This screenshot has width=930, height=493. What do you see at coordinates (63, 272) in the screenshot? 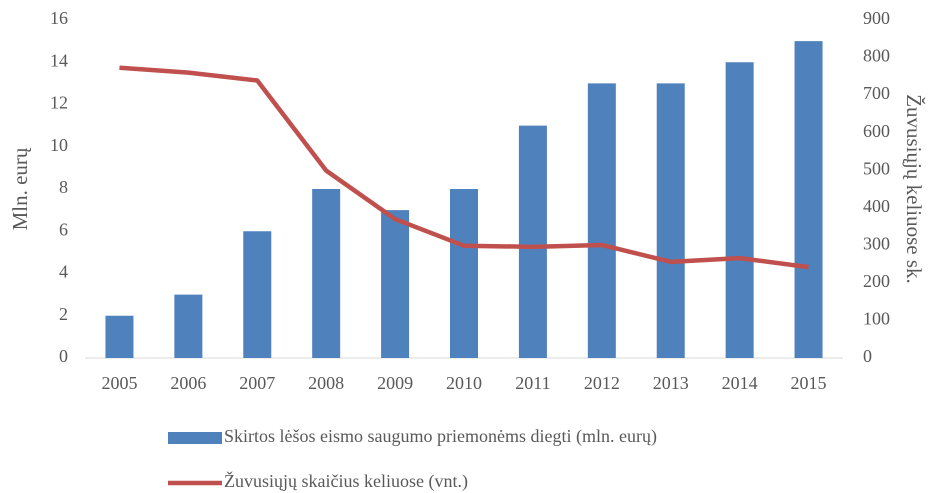
I see `y-tick-label: 4` at bounding box center [63, 272].